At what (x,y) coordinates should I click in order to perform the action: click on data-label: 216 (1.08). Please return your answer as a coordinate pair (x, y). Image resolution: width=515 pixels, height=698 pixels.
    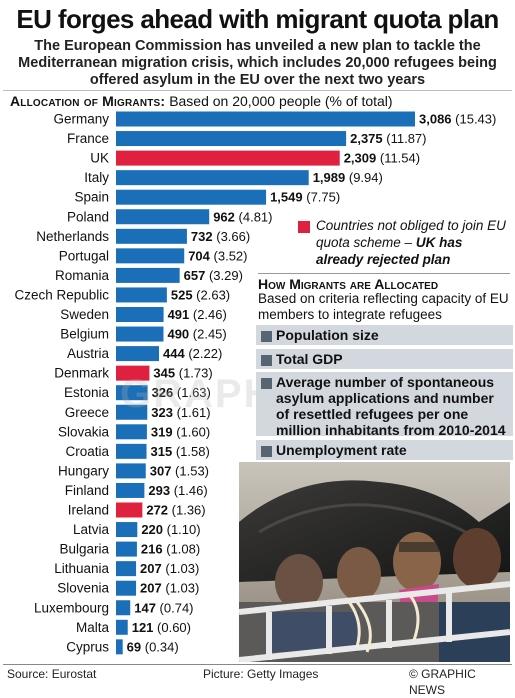
    Looking at the image, I should click on (170, 549).